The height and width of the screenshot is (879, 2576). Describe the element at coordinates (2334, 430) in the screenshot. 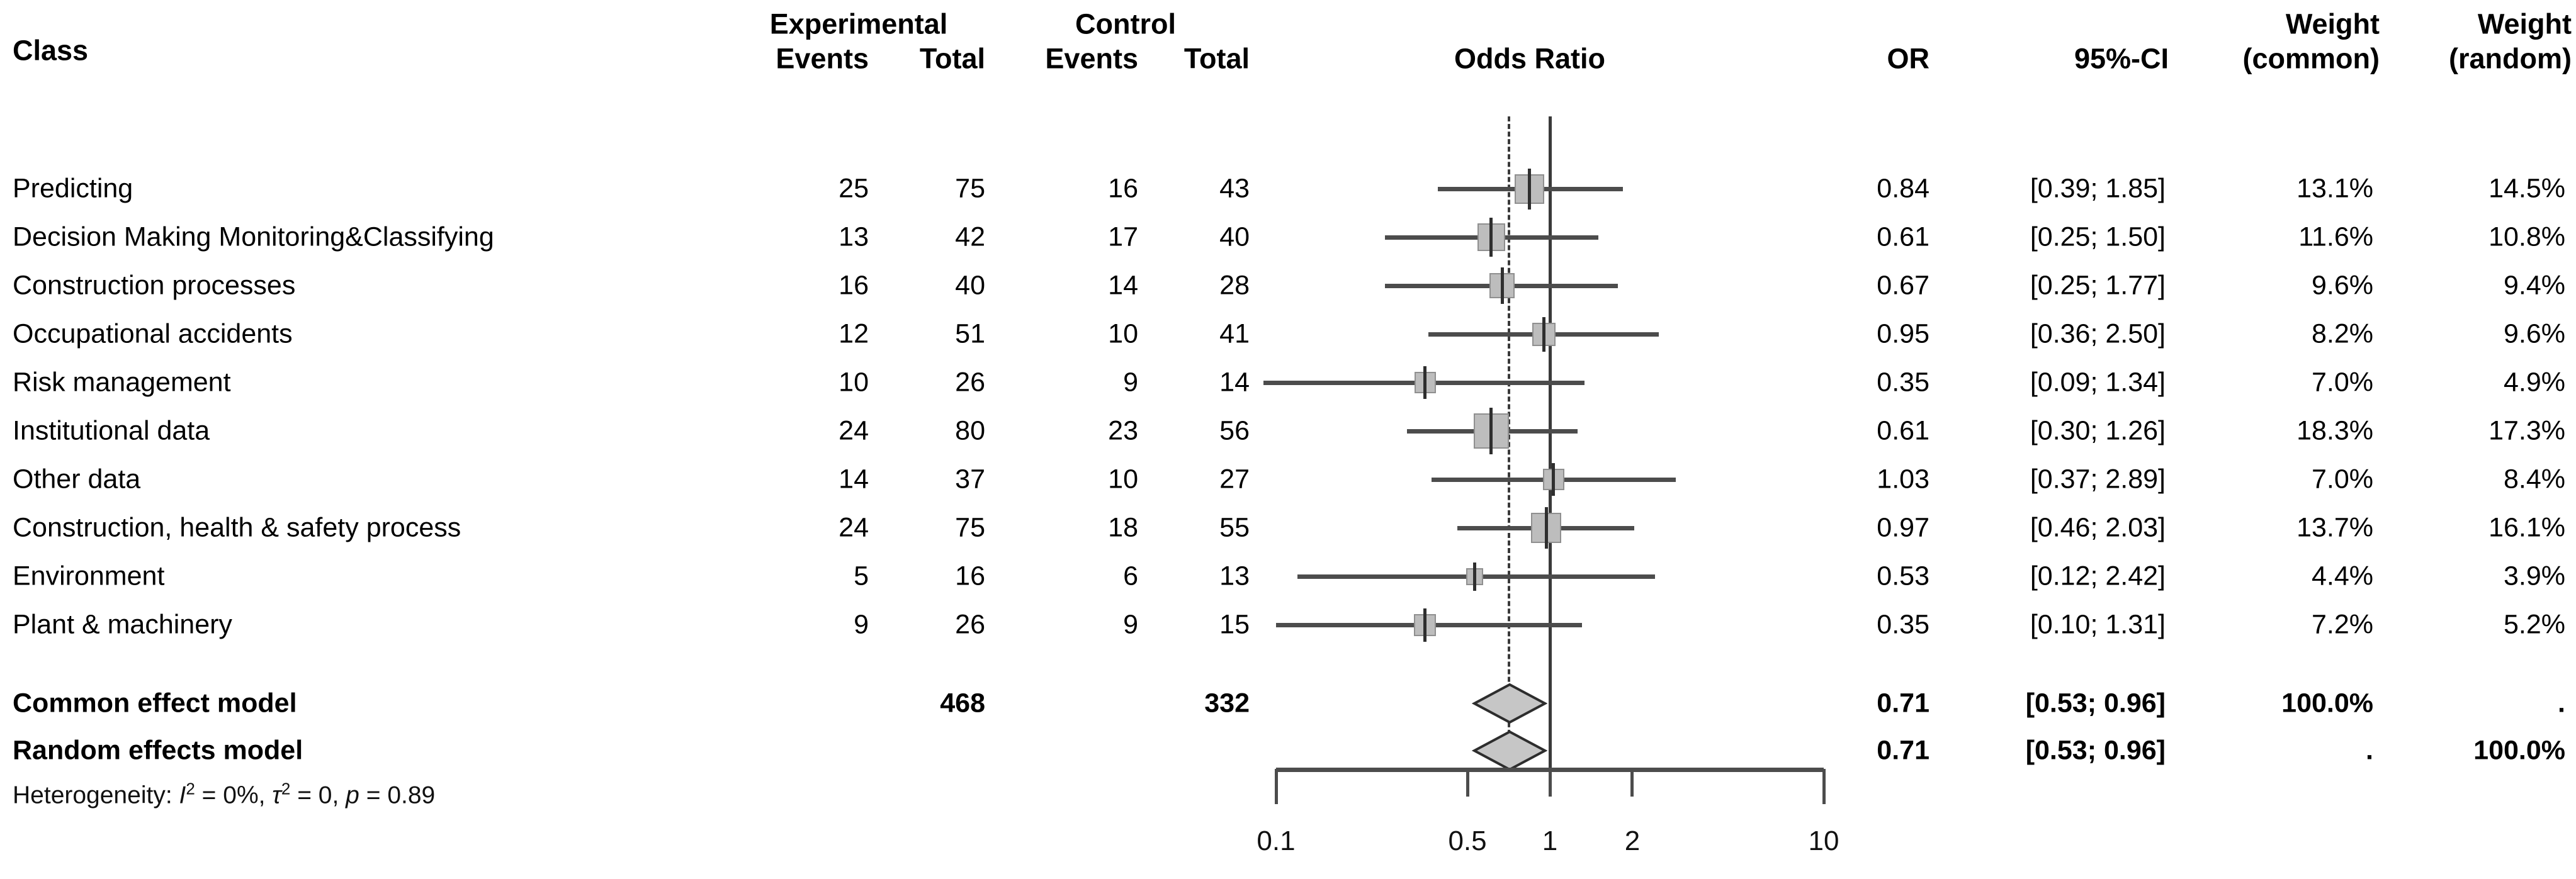

I see `weight-common-value: 18.3%` at that location.